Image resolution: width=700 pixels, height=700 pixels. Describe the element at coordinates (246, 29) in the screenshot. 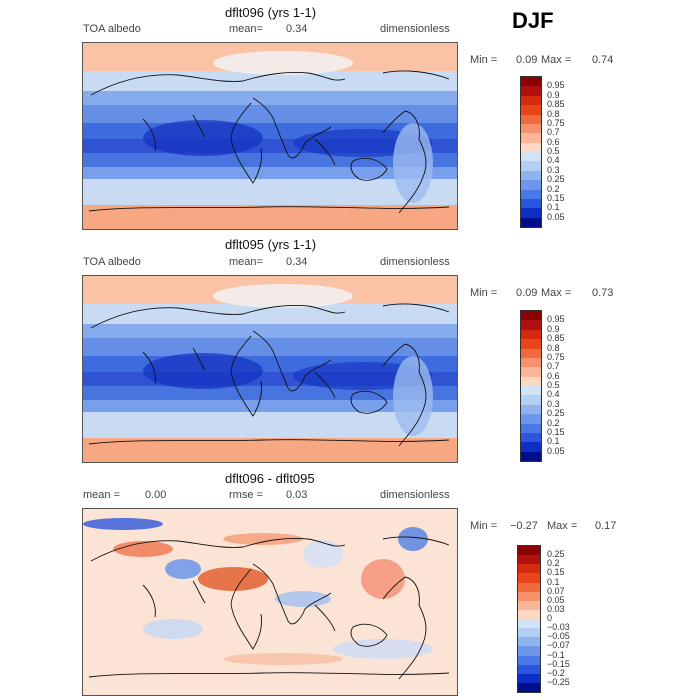

I see `panel-1-mean-label: mean=` at that location.